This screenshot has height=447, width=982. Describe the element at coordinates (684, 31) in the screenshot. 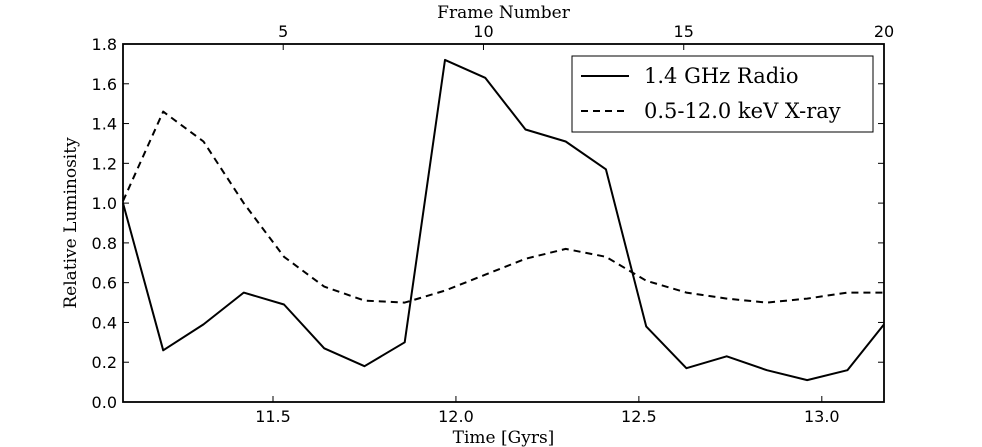

I see `top-x-tick-label: 15` at that location.